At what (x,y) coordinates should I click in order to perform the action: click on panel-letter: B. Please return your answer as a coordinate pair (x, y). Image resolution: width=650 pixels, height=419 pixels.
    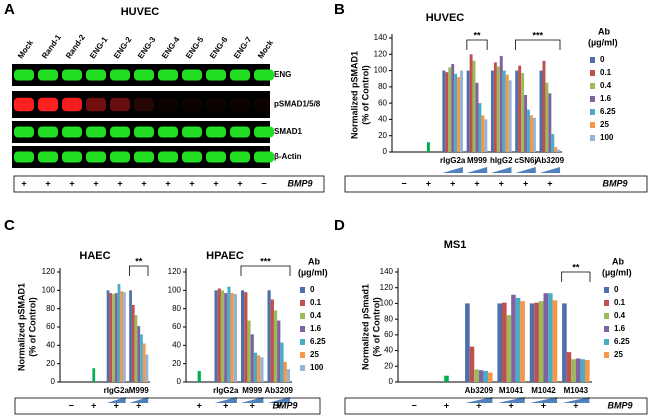
    Looking at the image, I should click on (339, 9).